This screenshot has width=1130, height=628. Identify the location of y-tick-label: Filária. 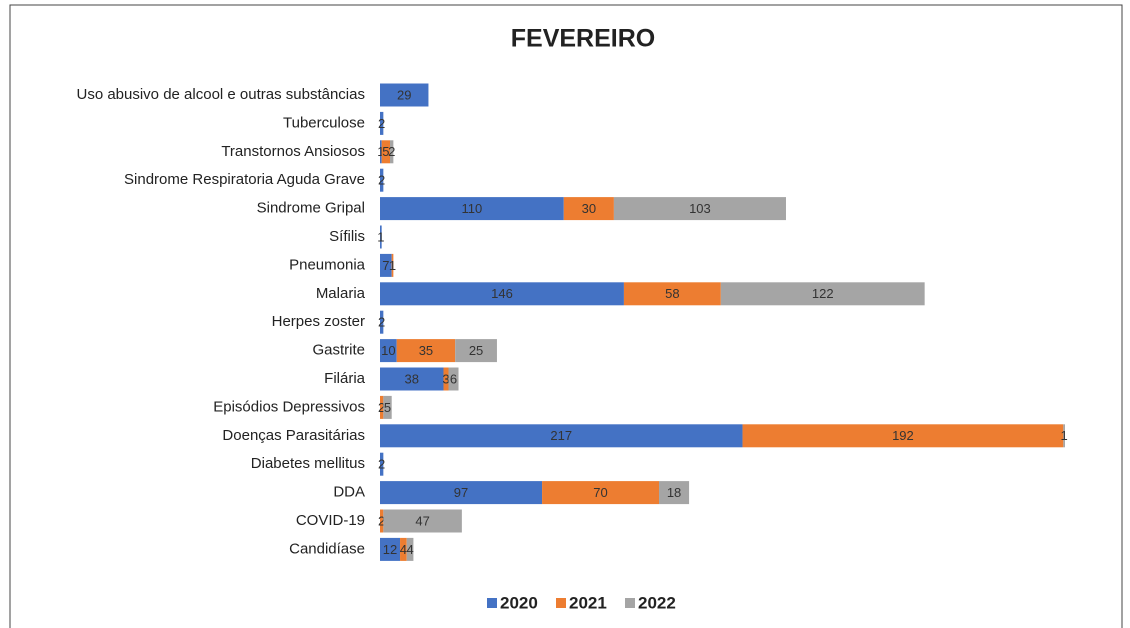
(344, 378).